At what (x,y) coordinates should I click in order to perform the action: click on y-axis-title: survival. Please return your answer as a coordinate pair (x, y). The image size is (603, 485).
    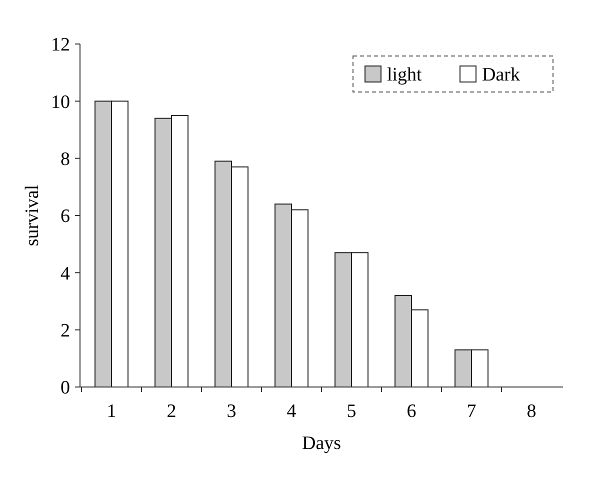
    Looking at the image, I should click on (32, 215).